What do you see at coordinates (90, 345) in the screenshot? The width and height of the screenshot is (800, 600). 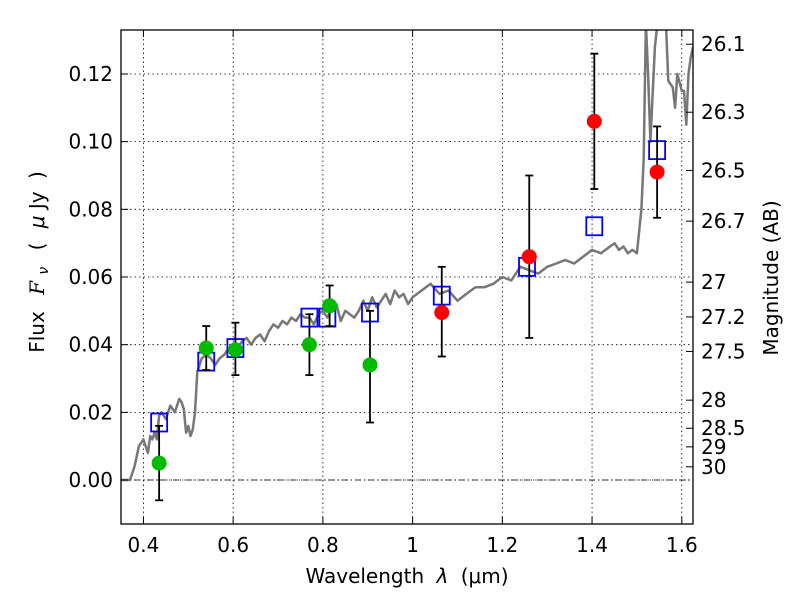 I see `y-tick-label: 0.04` at bounding box center [90, 345].